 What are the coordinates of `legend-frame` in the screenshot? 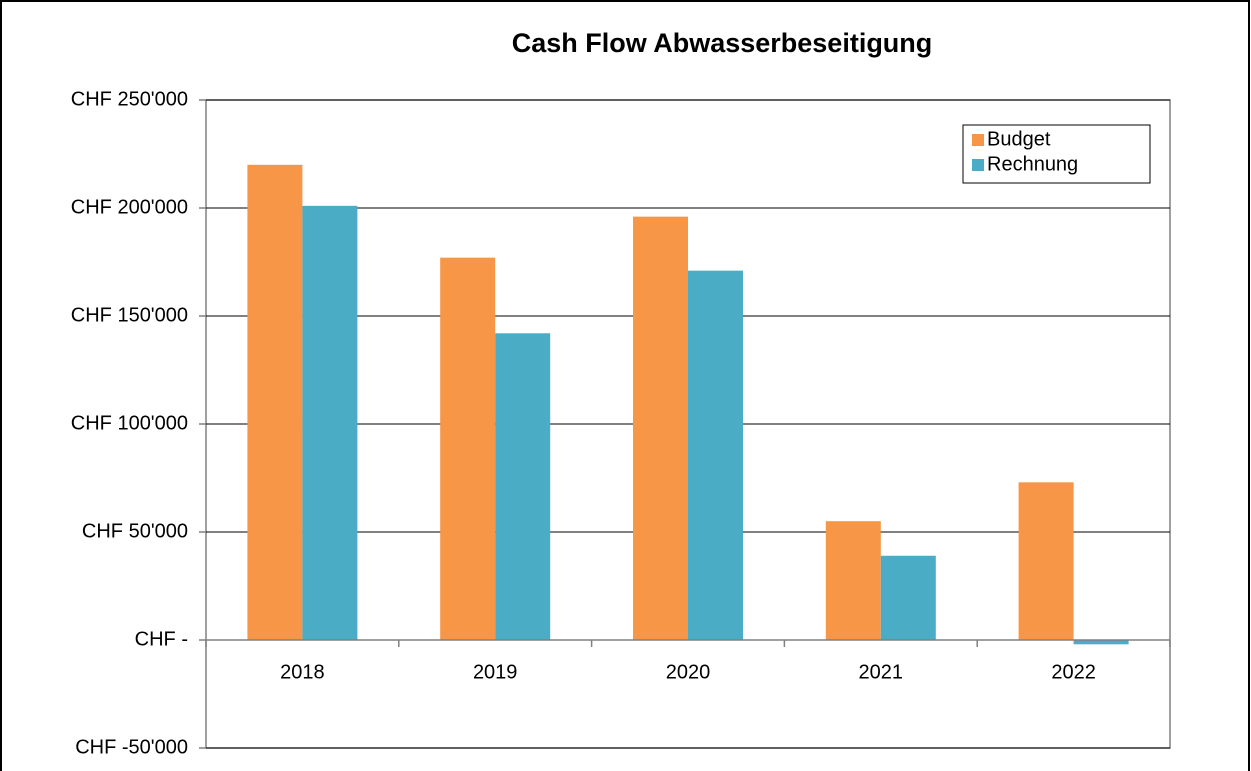 It's located at (1056, 154).